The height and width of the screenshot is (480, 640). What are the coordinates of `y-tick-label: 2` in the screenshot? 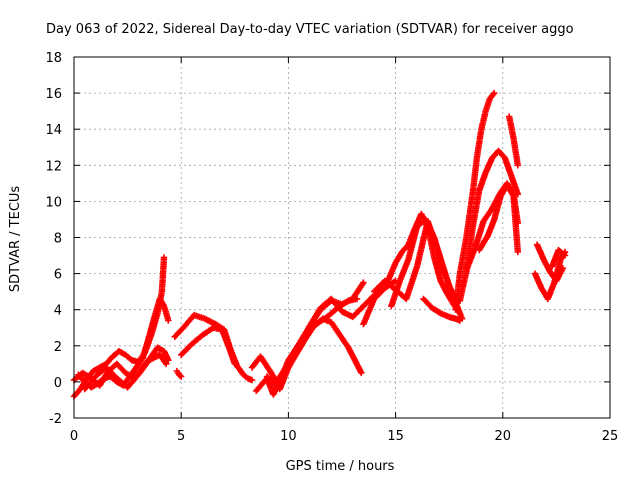 It's located at (58, 347).